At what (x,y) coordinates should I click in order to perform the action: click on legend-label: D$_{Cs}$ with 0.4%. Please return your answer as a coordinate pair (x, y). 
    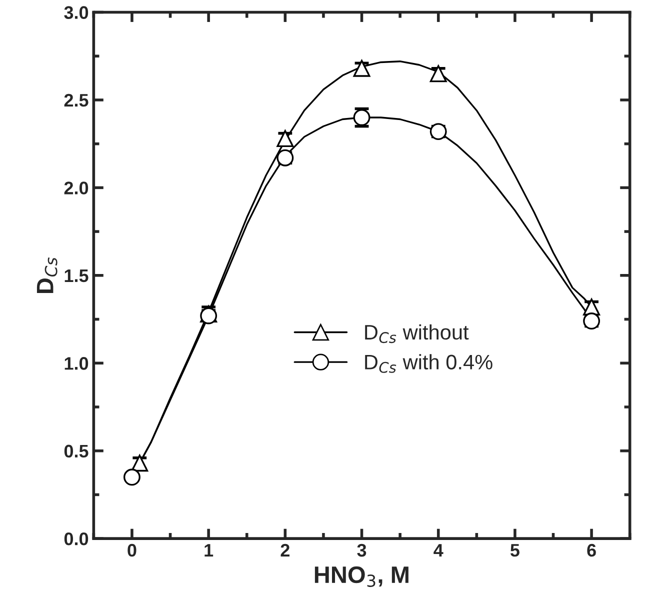
    Looking at the image, I should click on (428, 363).